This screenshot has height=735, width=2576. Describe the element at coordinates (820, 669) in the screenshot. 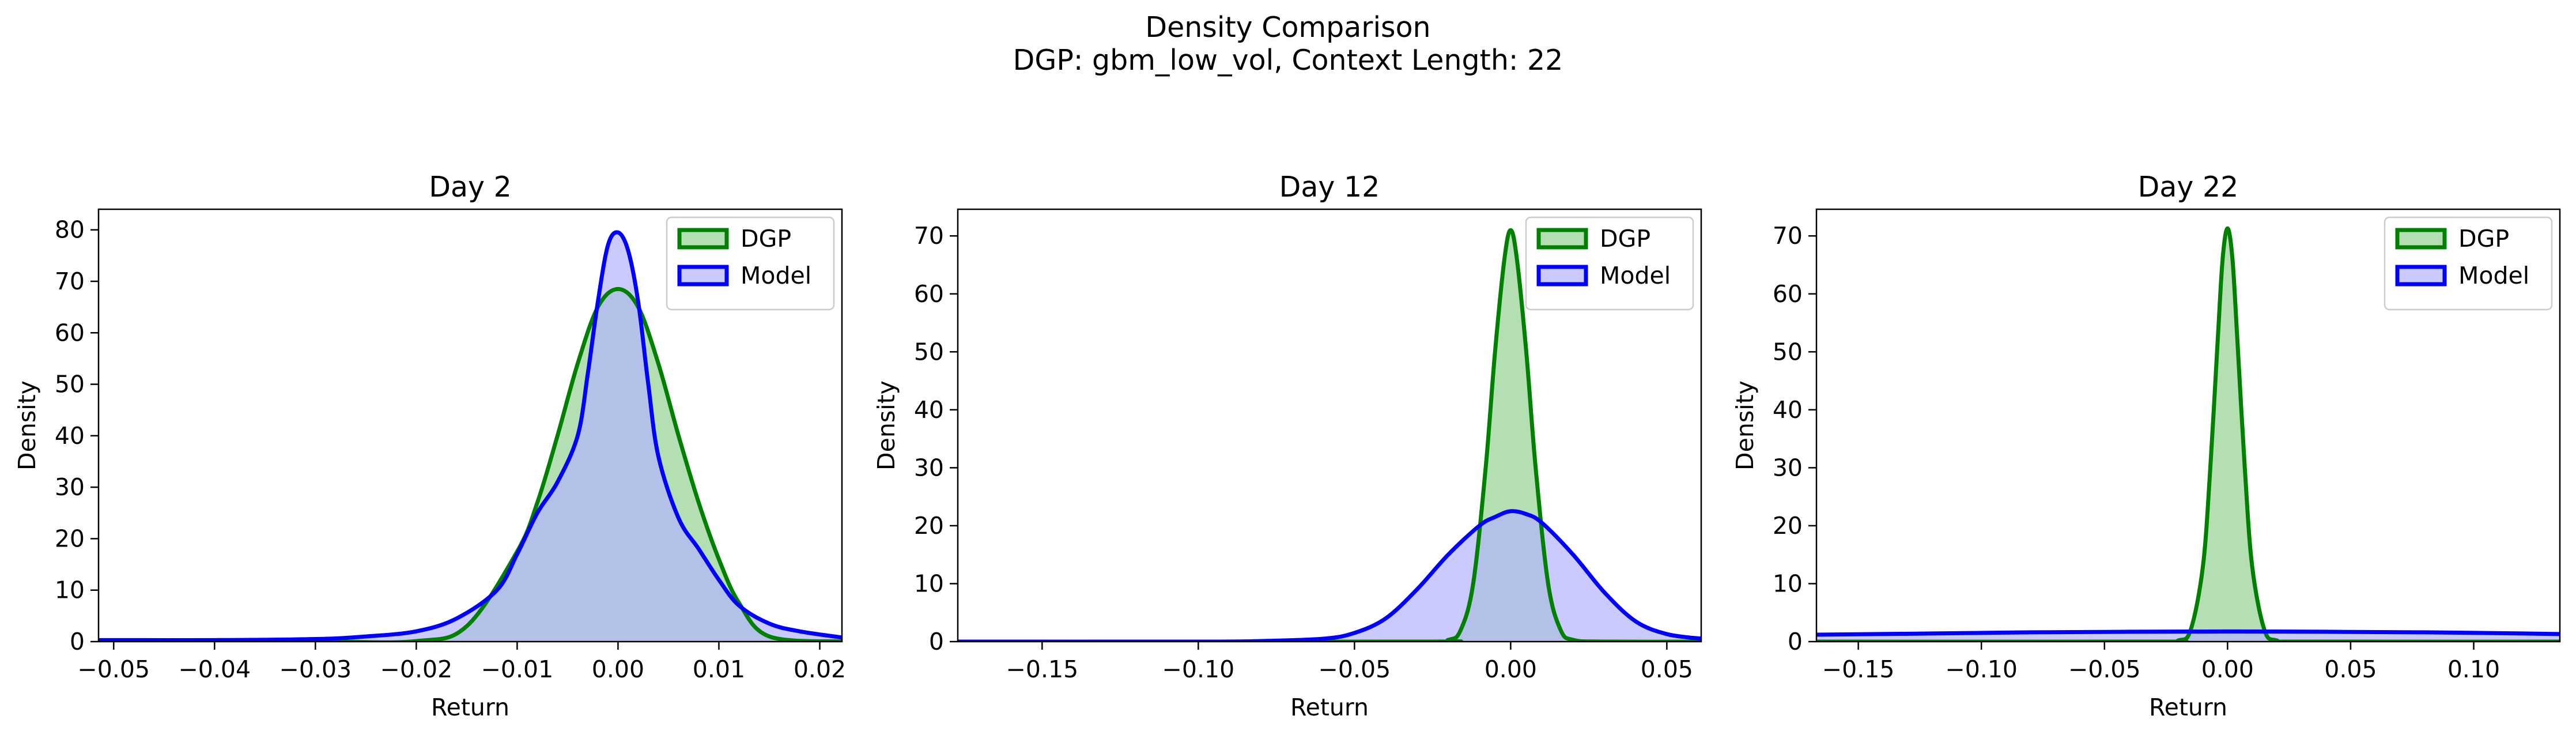

I see `x-tick-label: 0.02` at that location.